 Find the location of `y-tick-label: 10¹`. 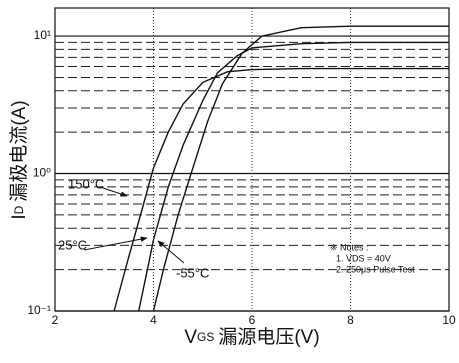

y-tick-label: 10¹ is located at coordinates (42, 35).